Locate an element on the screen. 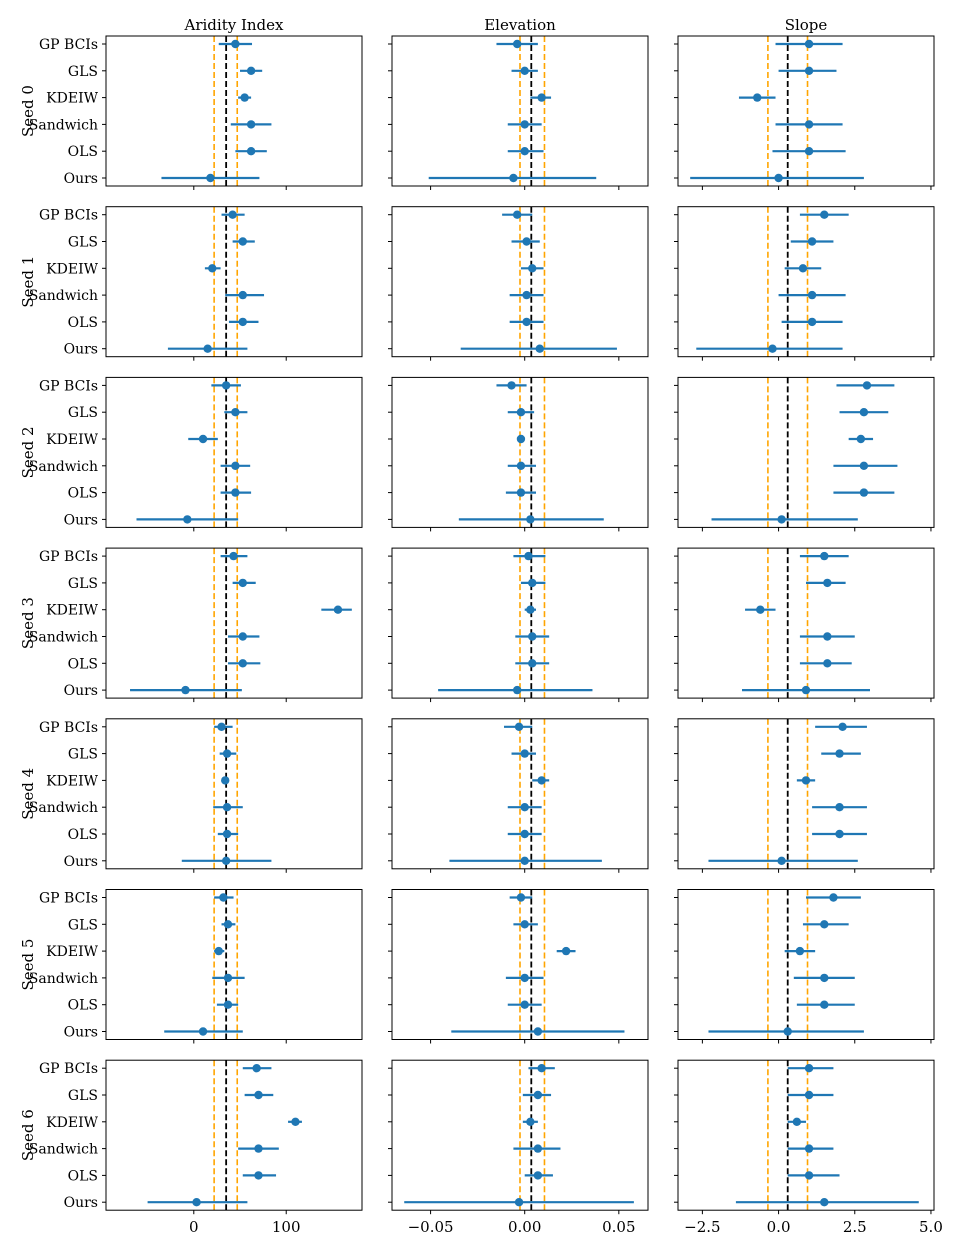 This screenshot has width=967, height=1253. panel-slope-seed-6: −2.5 0.0 2.5 5.0 is located at coordinates (808, 1147).